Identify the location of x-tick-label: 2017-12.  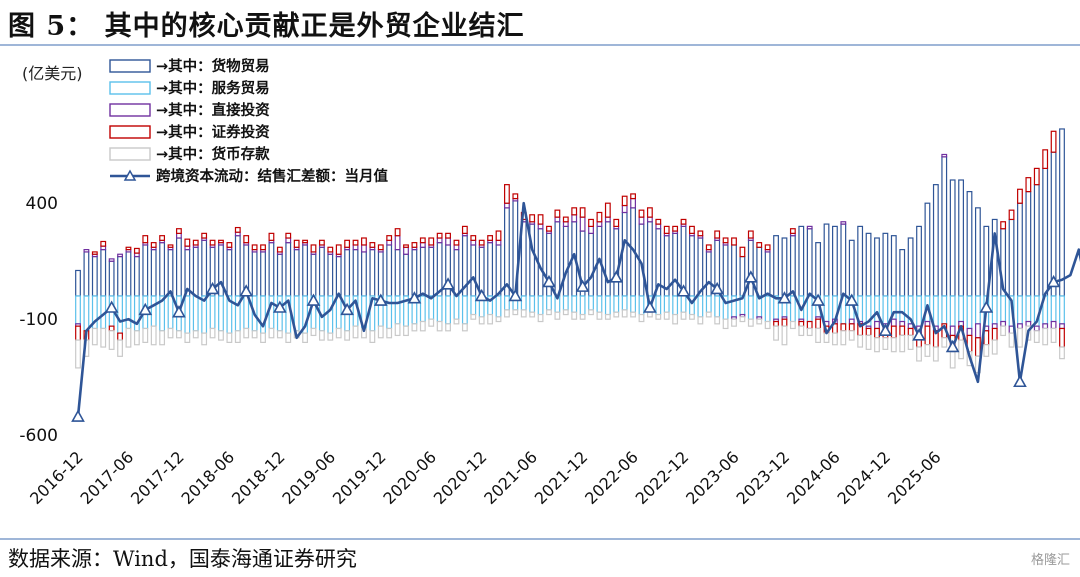
(157, 477).